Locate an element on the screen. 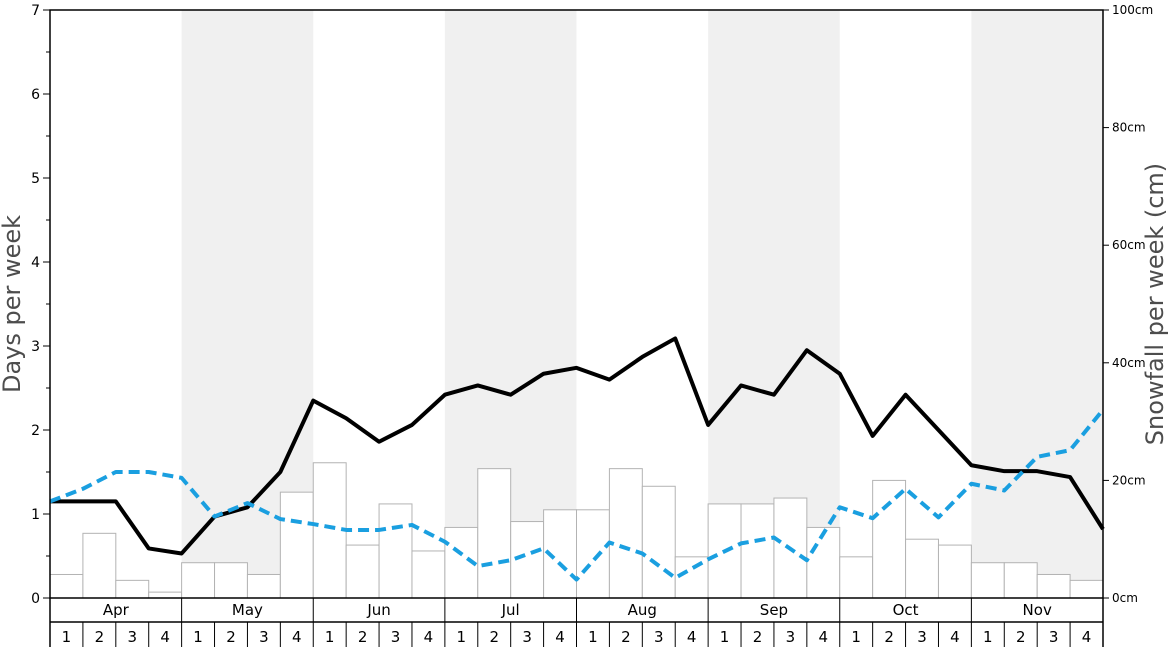  left-tick-label: 6 is located at coordinates (35, 95).